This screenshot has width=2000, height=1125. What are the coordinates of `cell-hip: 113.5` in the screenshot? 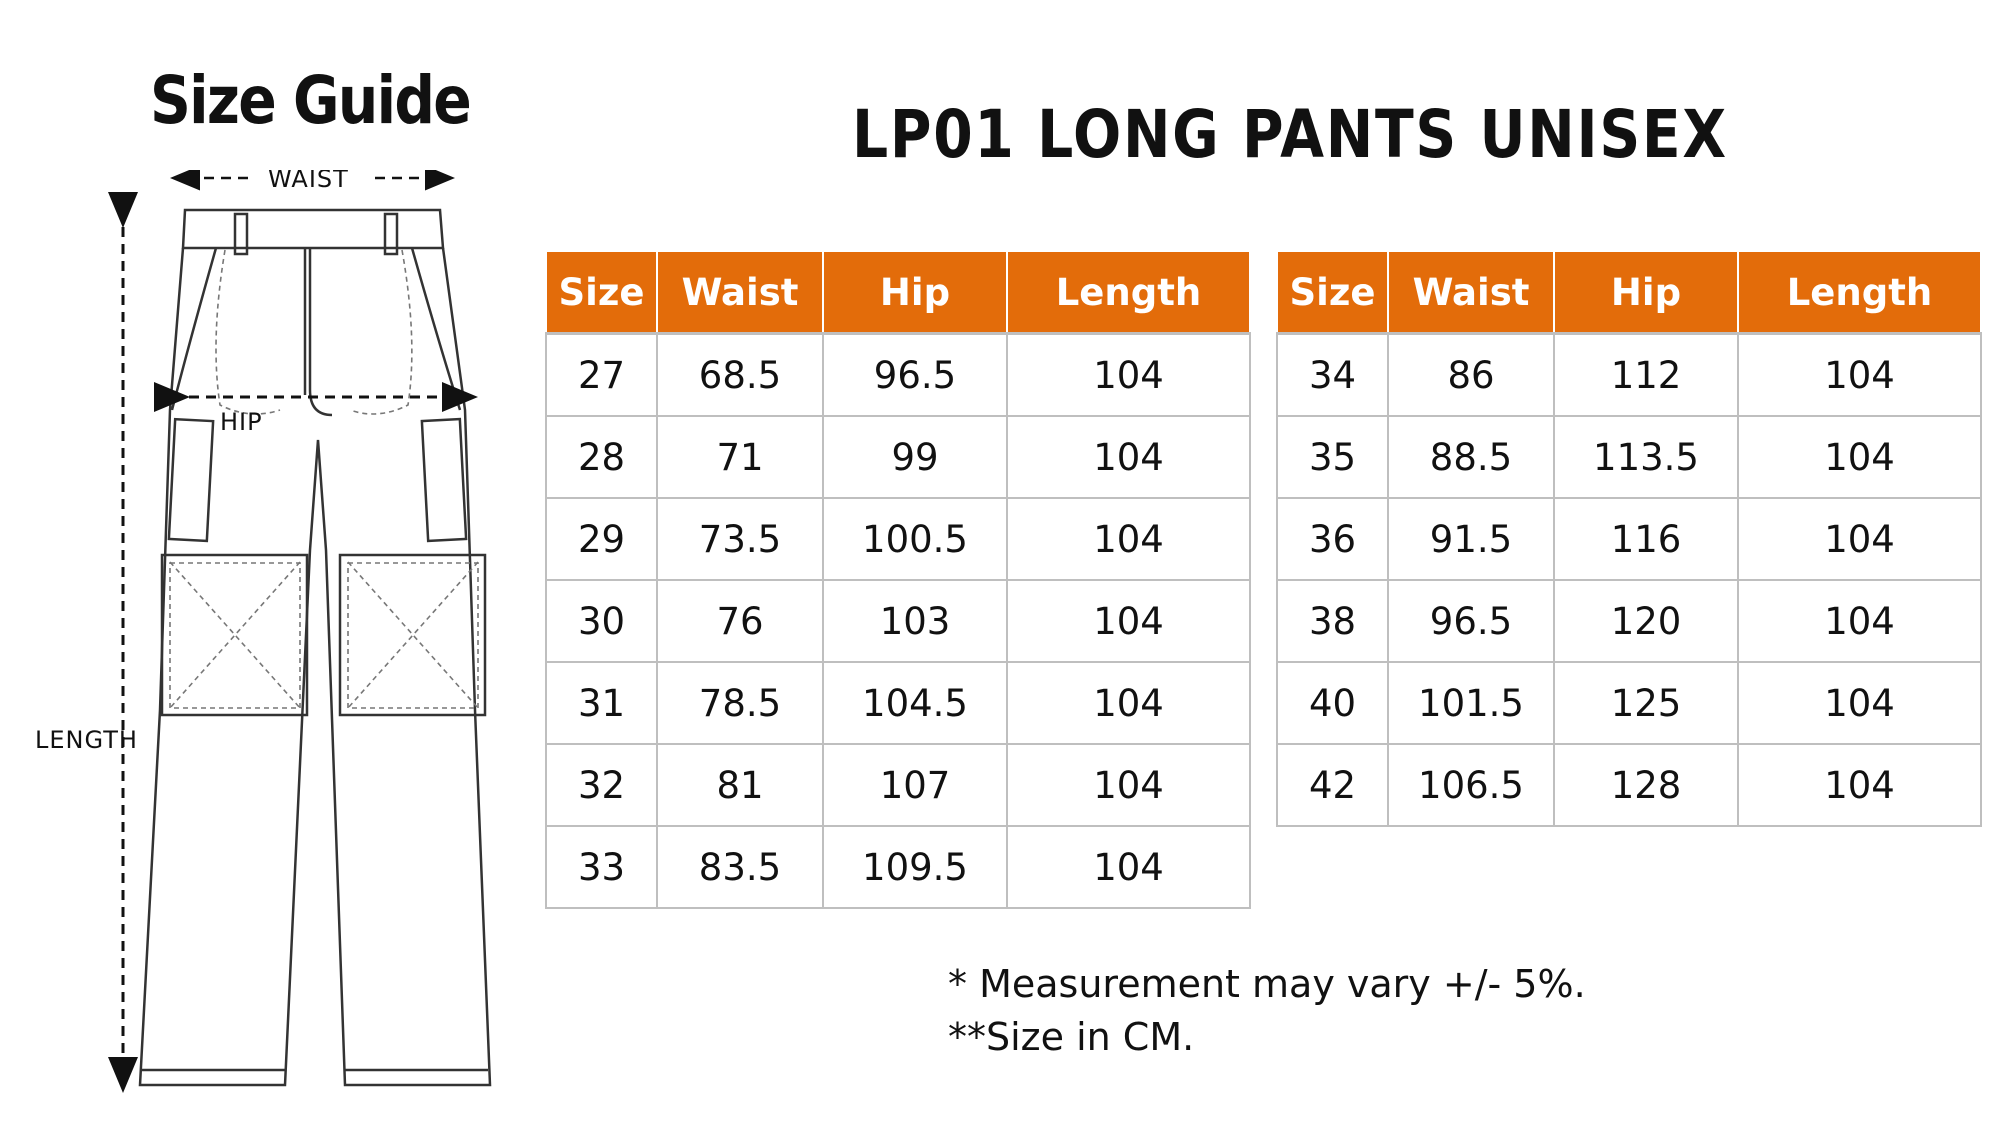 It's located at (1646, 457).